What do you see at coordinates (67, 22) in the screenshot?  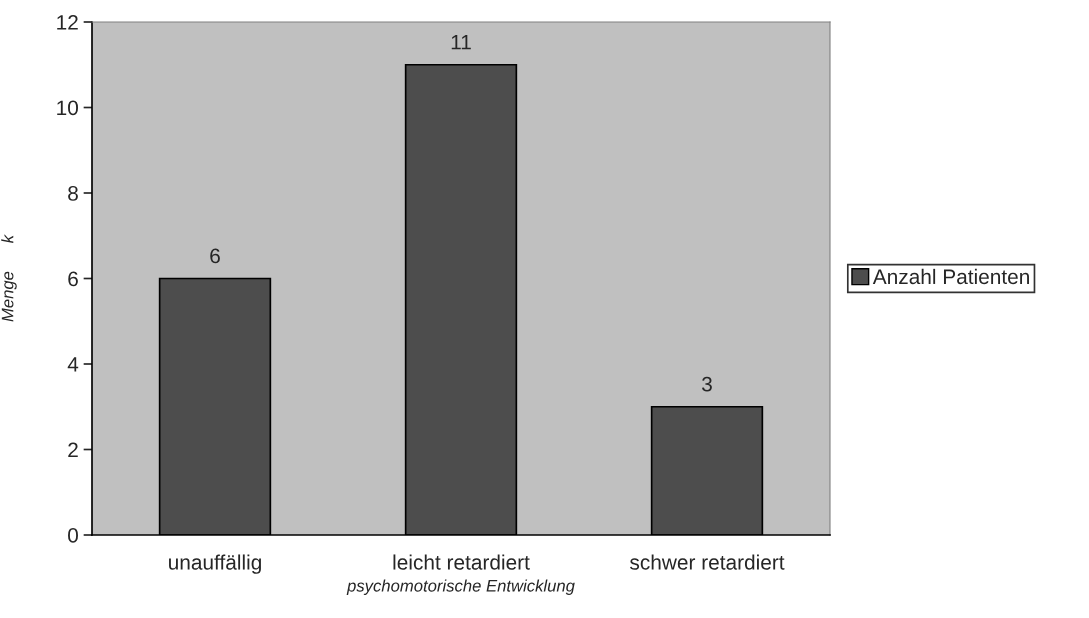 I see `y-tick-label: 12` at bounding box center [67, 22].